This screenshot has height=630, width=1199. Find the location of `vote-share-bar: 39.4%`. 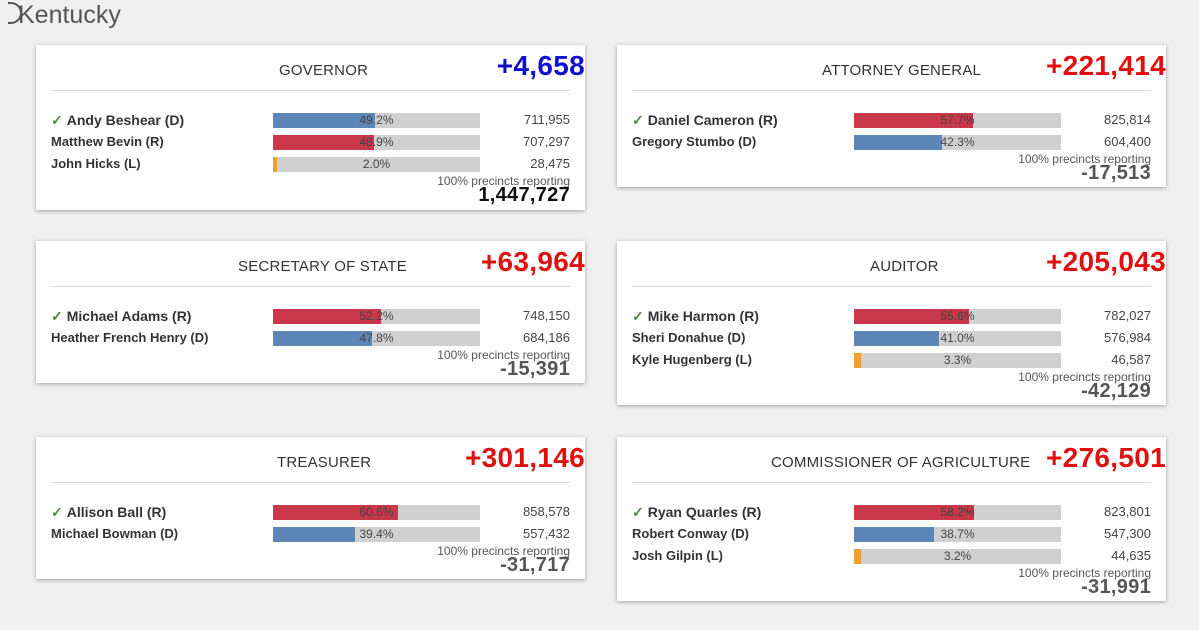

vote-share-bar: 39.4% is located at coordinates (376, 534).